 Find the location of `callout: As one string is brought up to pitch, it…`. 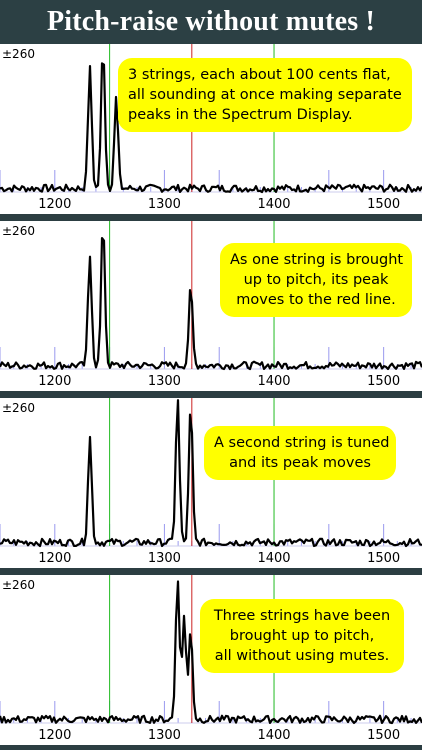

callout: As one string is brought up to pitch, it… is located at coordinates (316, 280).